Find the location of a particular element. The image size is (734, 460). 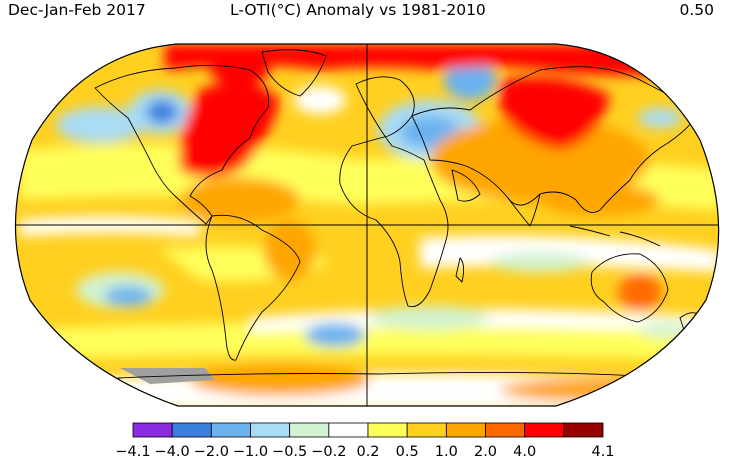

map-title: L-OTI(°C) Anomaly vs 1981-2010 is located at coordinates (358, 10).